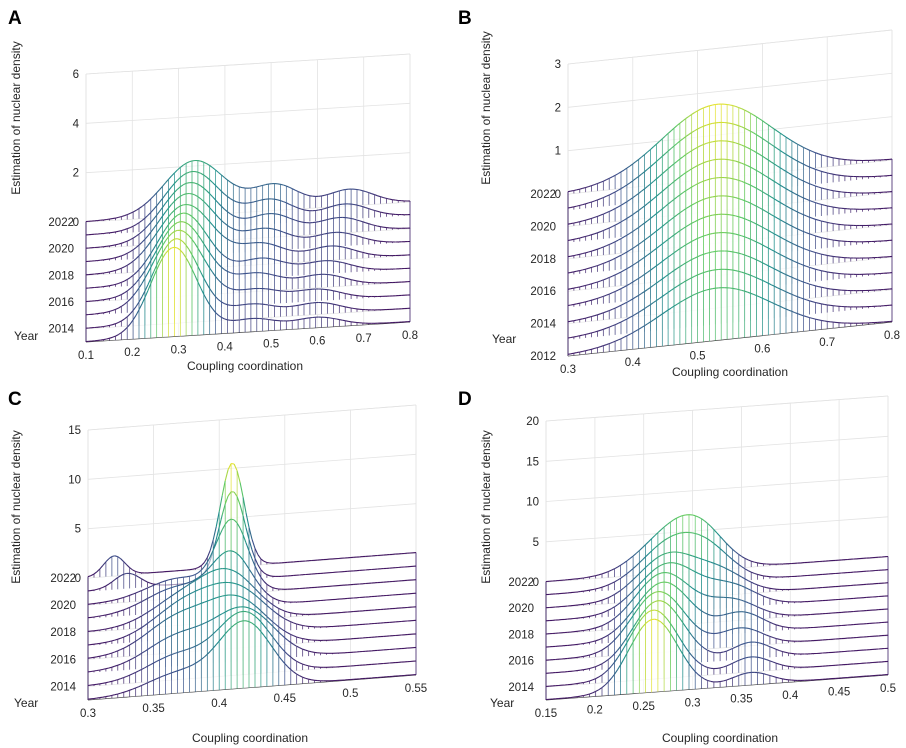 The image size is (906, 748). What do you see at coordinates (633, 363) in the screenshot?
I see `x-tick-label: 0.4` at bounding box center [633, 363].